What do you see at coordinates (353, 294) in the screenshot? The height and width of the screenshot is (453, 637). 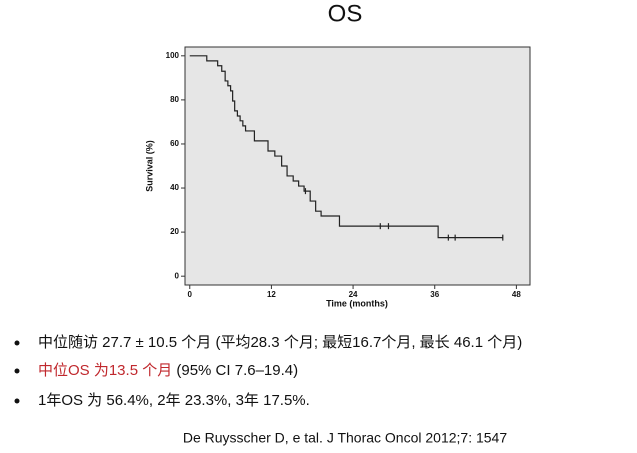 I see `x-tick-label: 24` at bounding box center [353, 294].